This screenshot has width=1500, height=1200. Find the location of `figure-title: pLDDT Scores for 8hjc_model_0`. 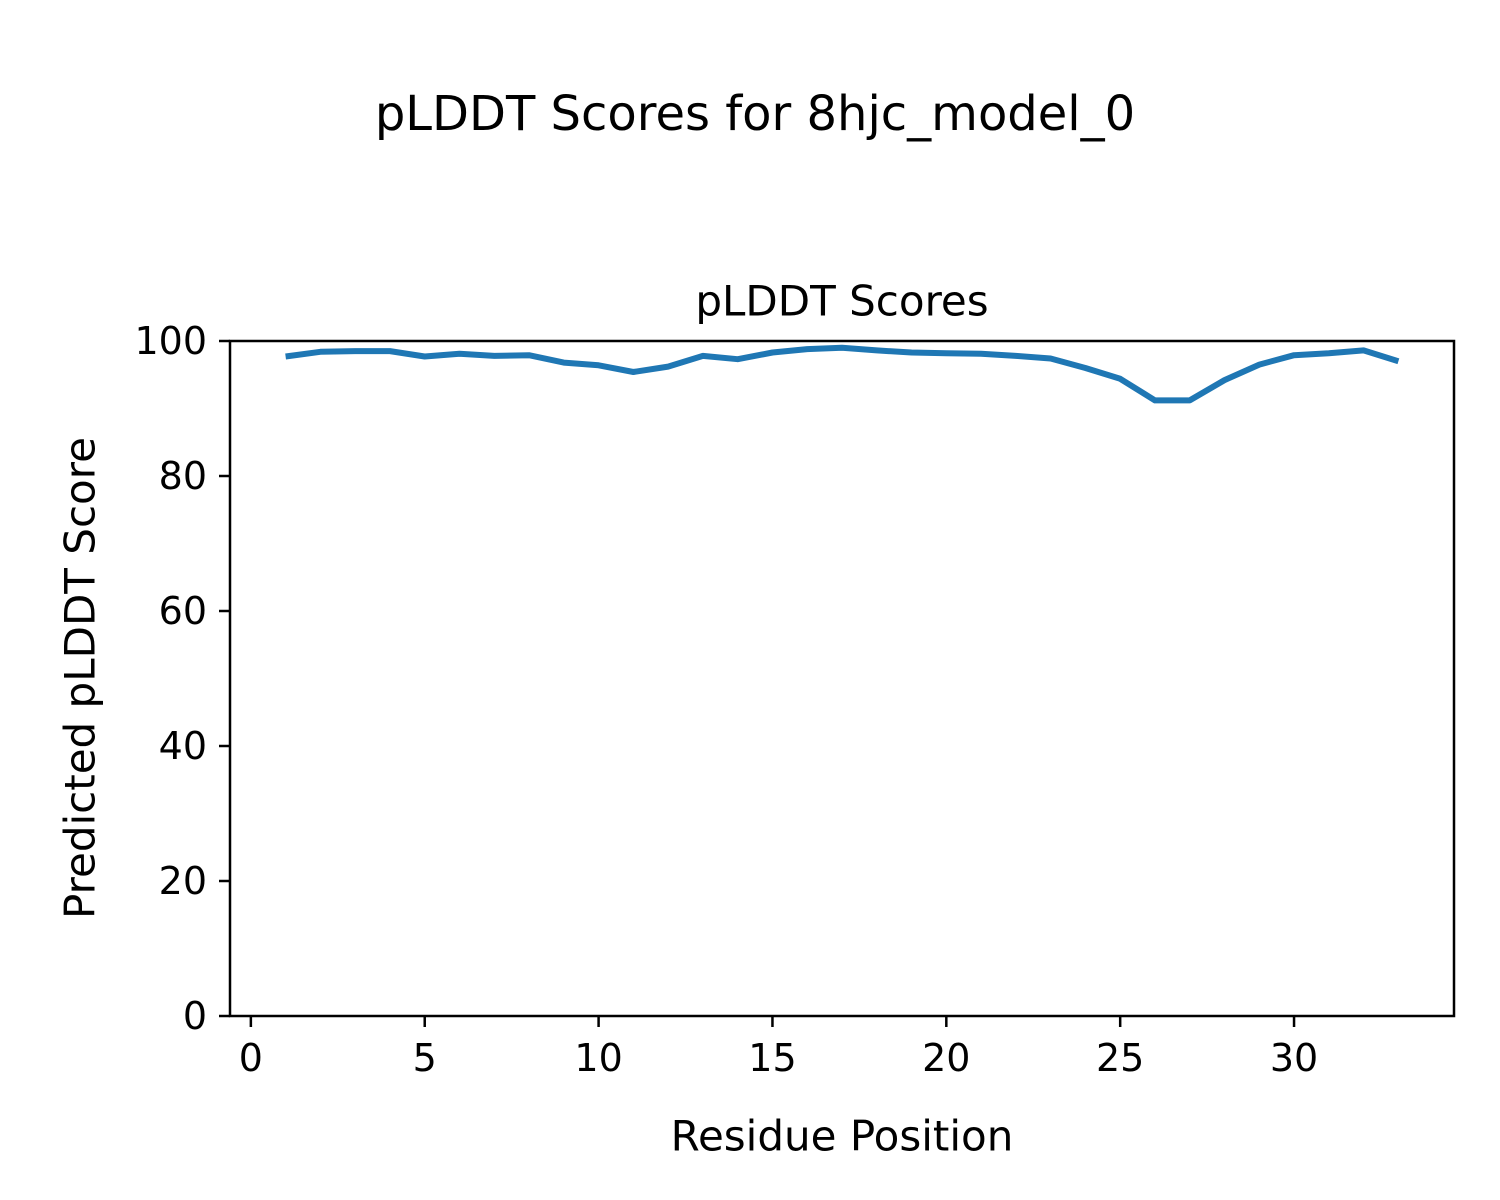

figure-title: pLDDT Scores for 8hjc_model_0 is located at coordinates (755, 114).